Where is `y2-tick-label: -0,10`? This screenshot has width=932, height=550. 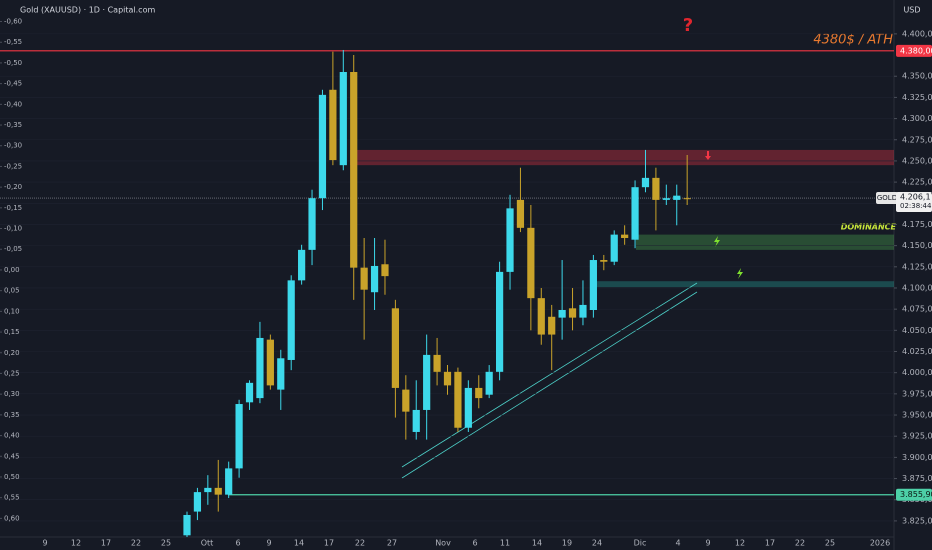 y2-tick-label: -0,10 is located at coordinates (13, 229).